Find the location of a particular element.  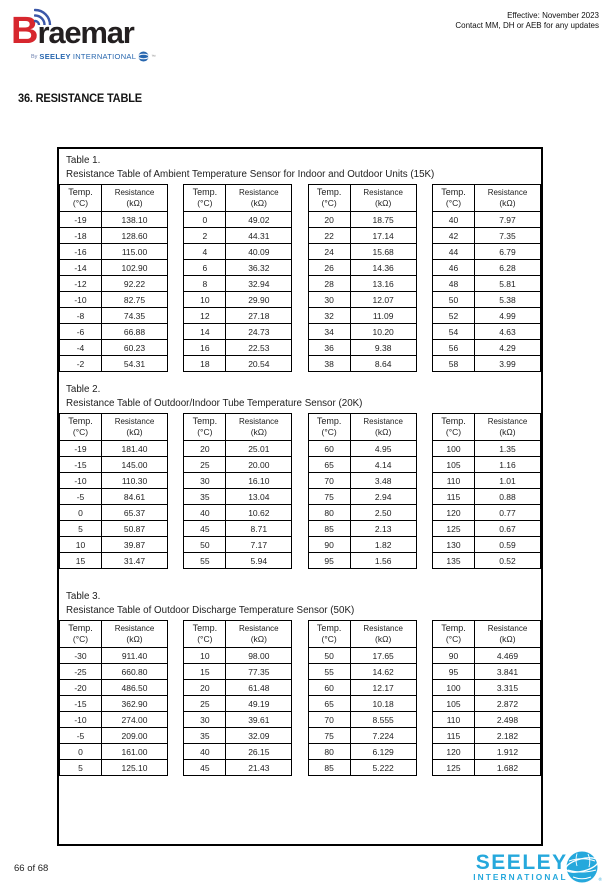

table-row: 85 2.13 is located at coordinates (362, 528).